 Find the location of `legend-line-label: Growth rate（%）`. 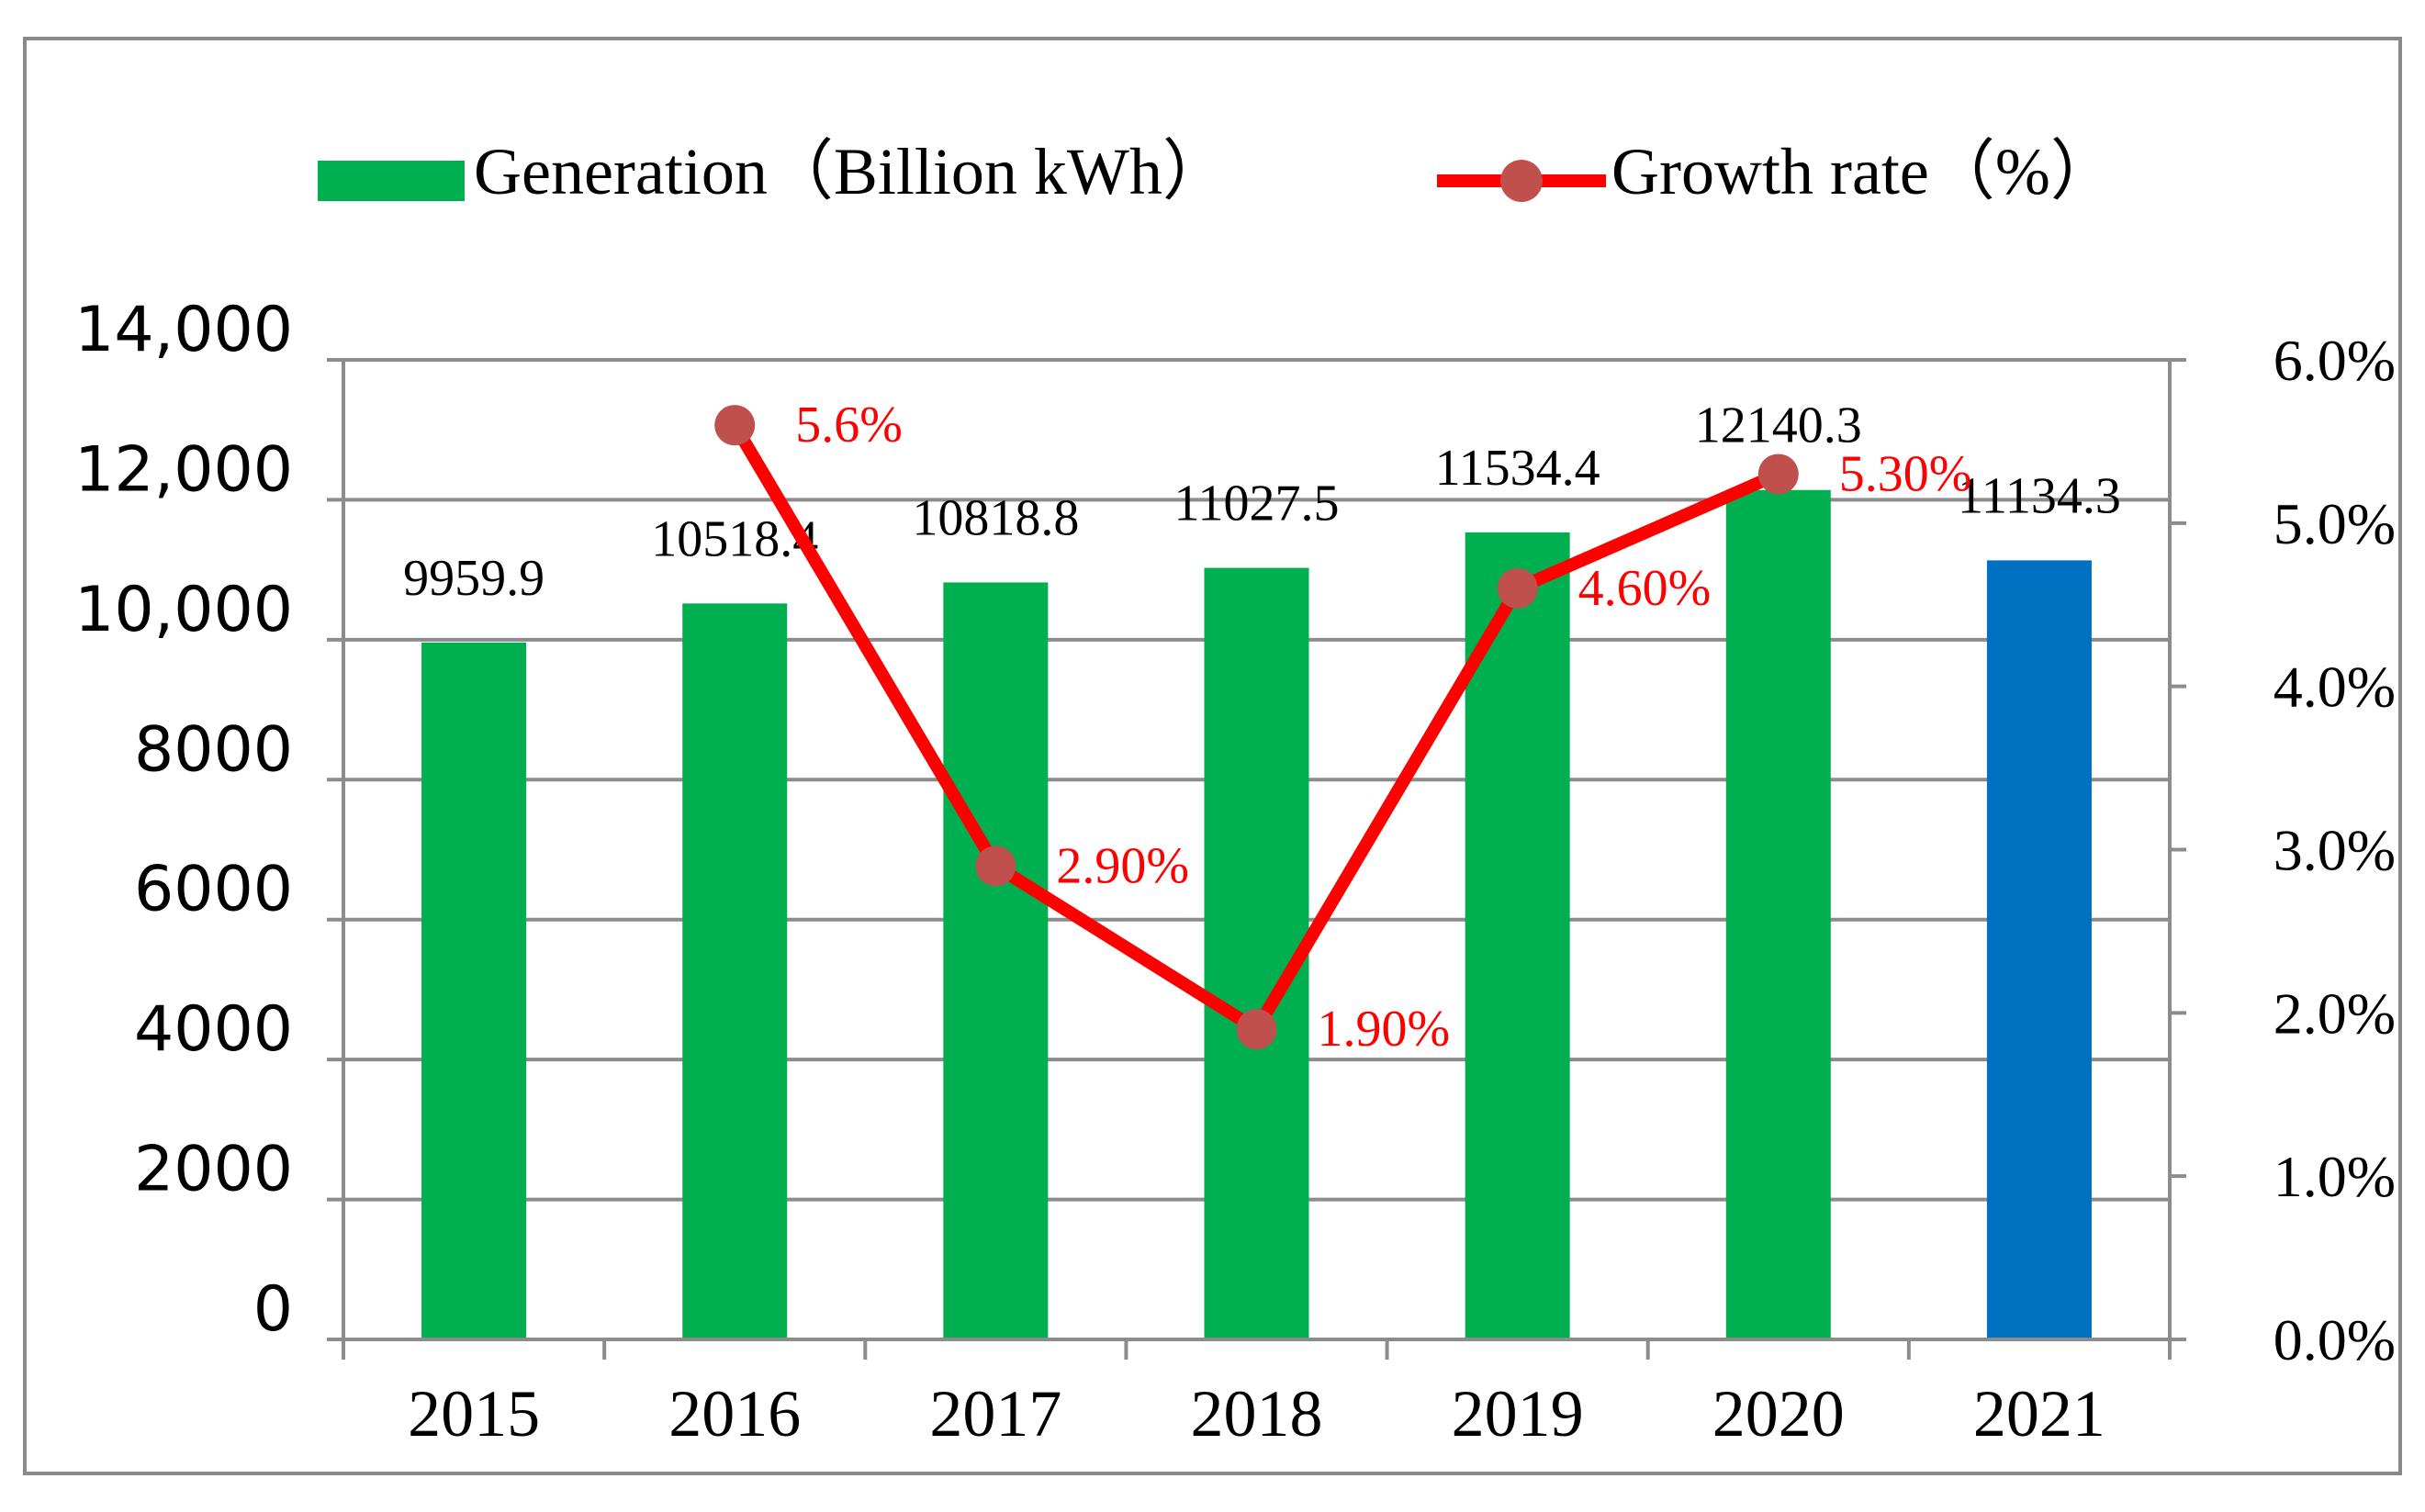

legend-line-label: Growth rate（%） is located at coordinates (1863, 171).